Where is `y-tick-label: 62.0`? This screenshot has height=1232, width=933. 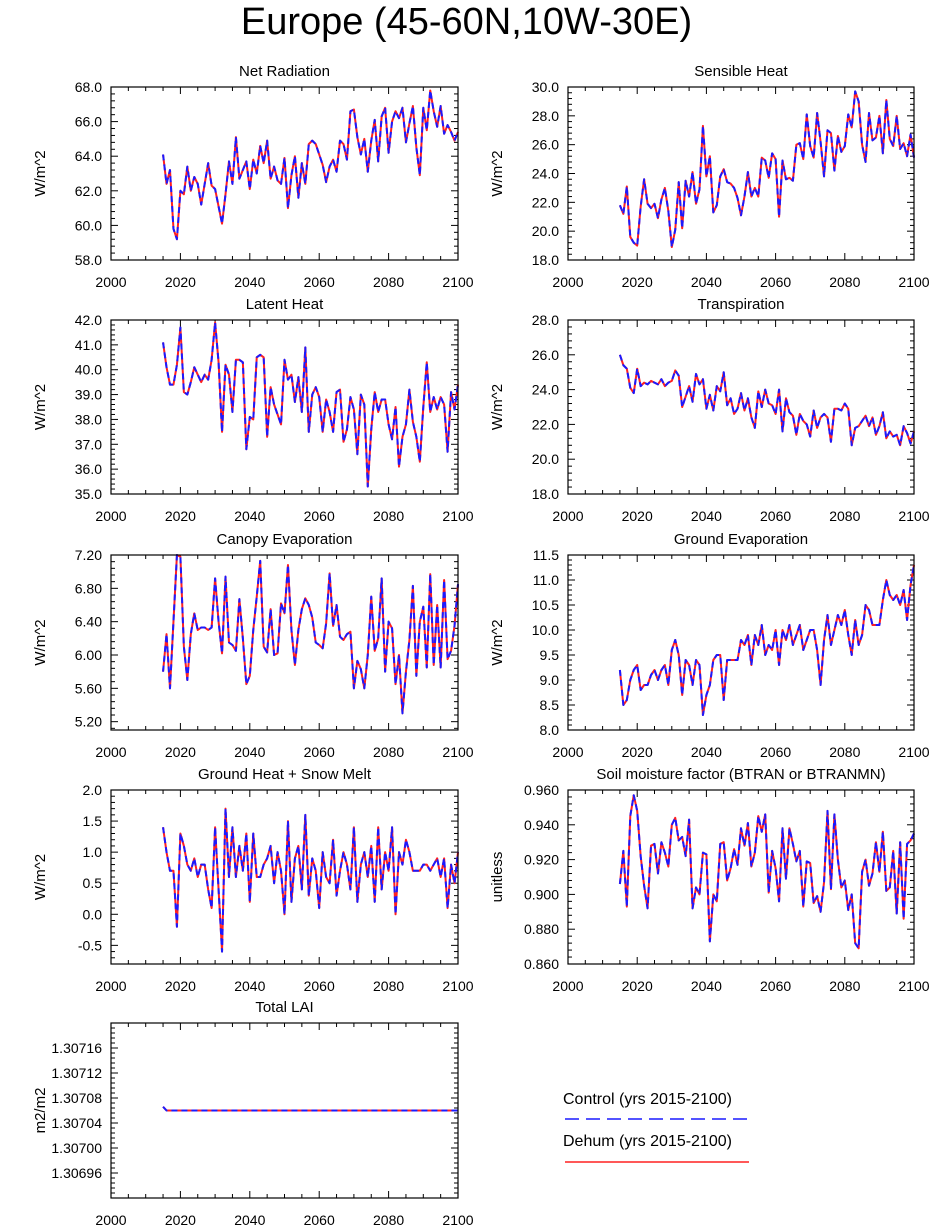
y-tick-label: 62.0 is located at coordinates (88, 191).